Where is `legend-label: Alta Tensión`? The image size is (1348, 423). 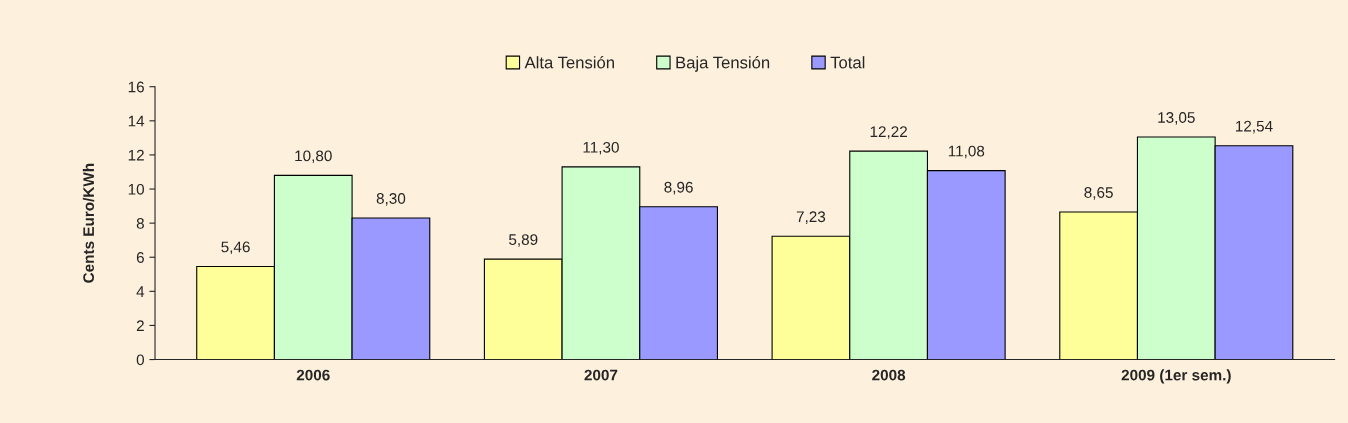
legend-label: Alta Tensión is located at coordinates (569, 62).